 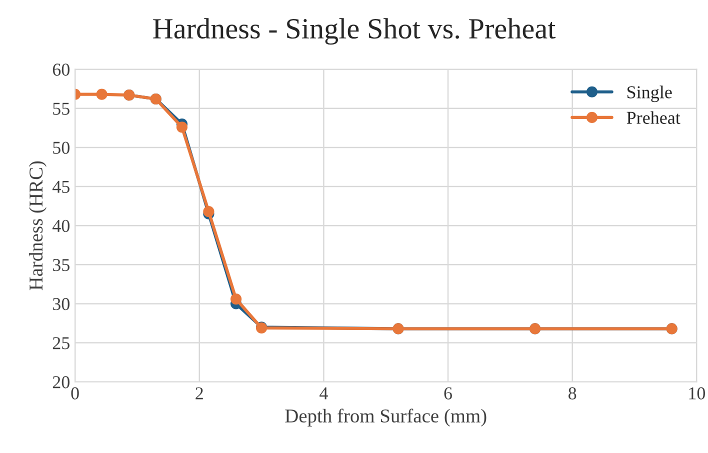 I want to click on x-axis-title: Depth from Surface (mm), so click(x=385, y=417).